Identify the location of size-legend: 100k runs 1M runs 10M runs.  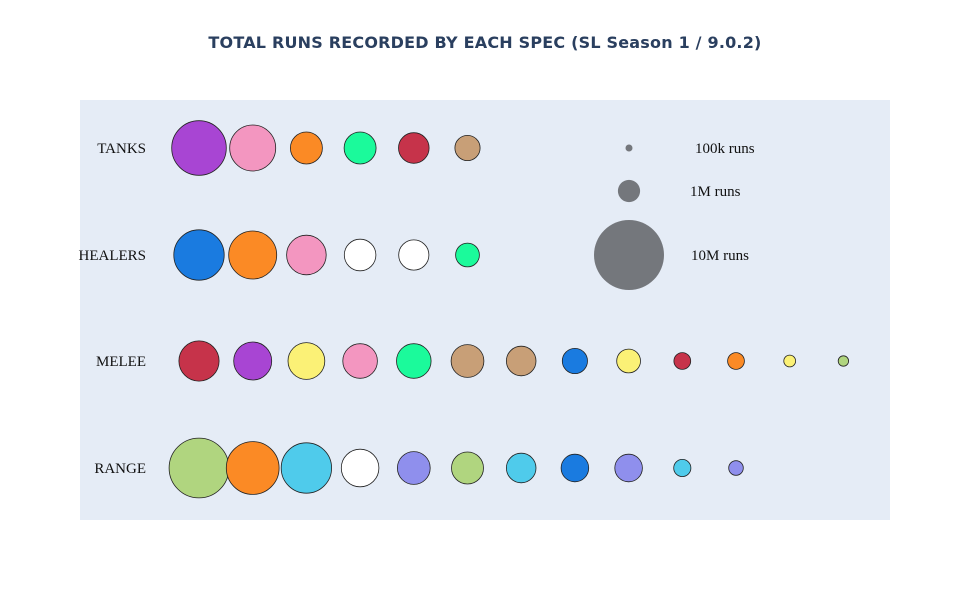
(674, 215).